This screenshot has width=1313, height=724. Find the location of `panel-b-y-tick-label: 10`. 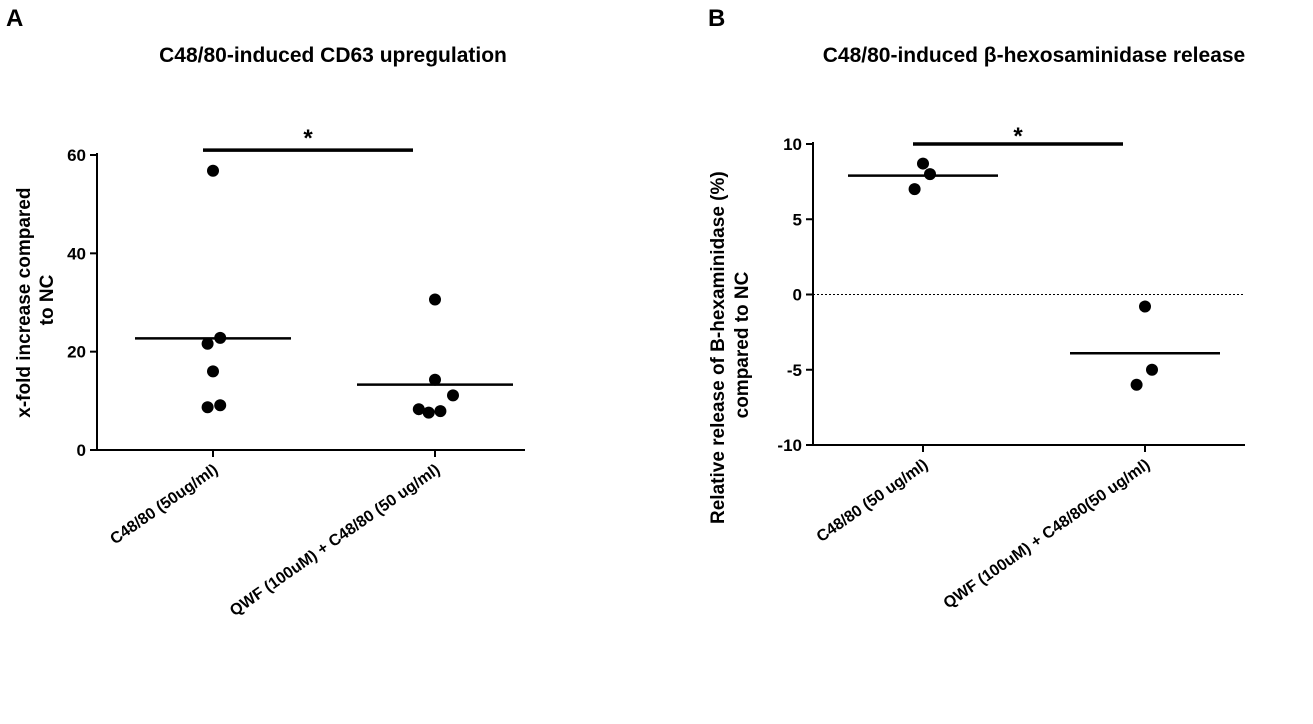

panel-b-y-tick-label: 10 is located at coordinates (792, 144).